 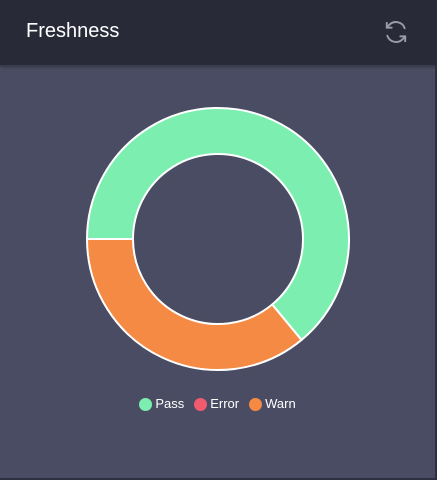 I want to click on legend-label-pass: Pass, so click(x=170, y=403).